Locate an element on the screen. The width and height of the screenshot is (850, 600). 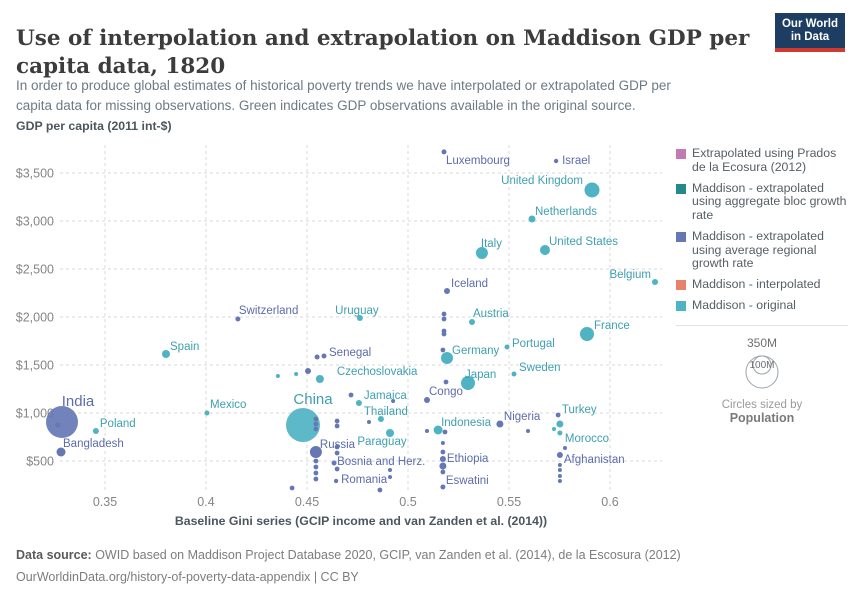
x-tick-label: 0.55 is located at coordinates (509, 502).